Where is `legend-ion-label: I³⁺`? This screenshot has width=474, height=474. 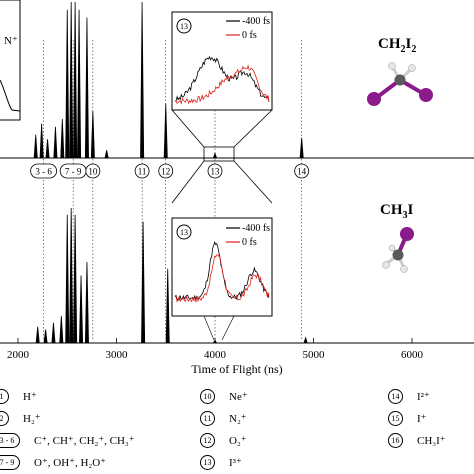 legend-ion-label: I³⁺ is located at coordinates (235, 463).